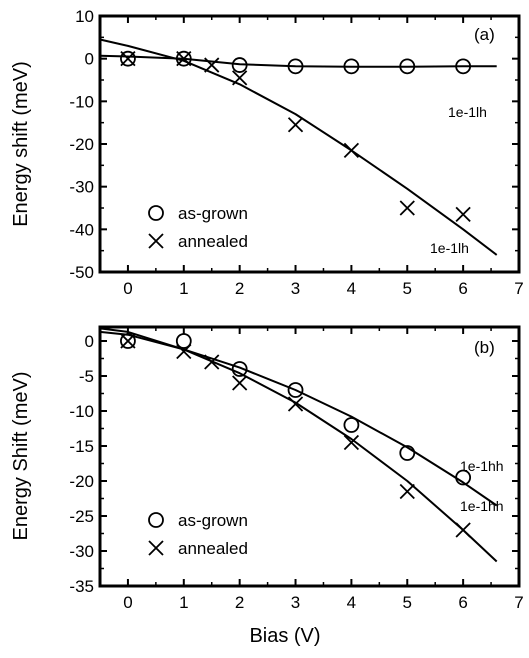  Describe the element at coordinates (284, 636) in the screenshot. I see `x-axis-title: Bias (V)` at that location.